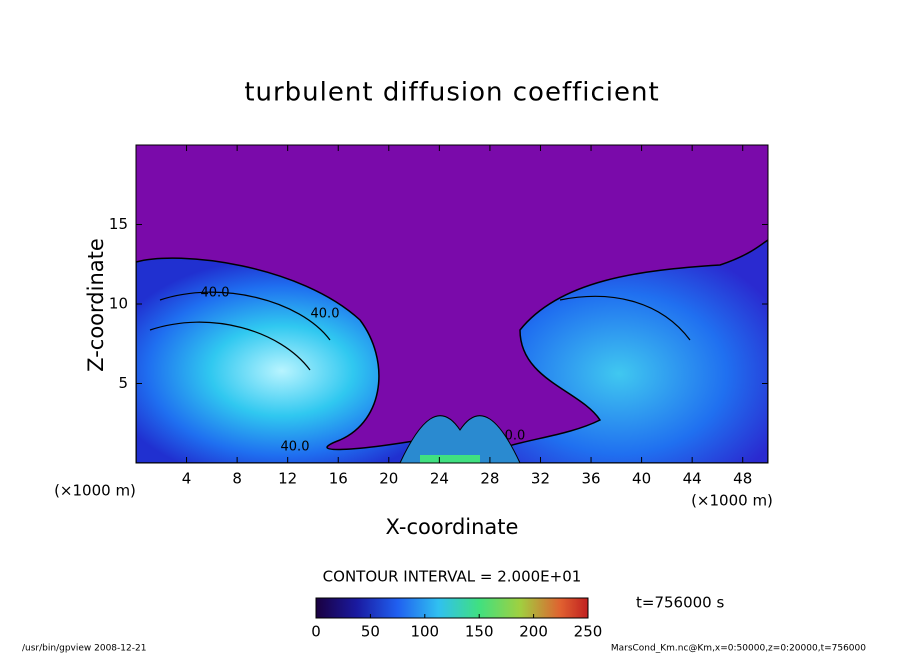 The width and height of the screenshot is (904, 654). What do you see at coordinates (540, 479) in the screenshot?
I see `x-tick-label: 32` at bounding box center [540, 479].